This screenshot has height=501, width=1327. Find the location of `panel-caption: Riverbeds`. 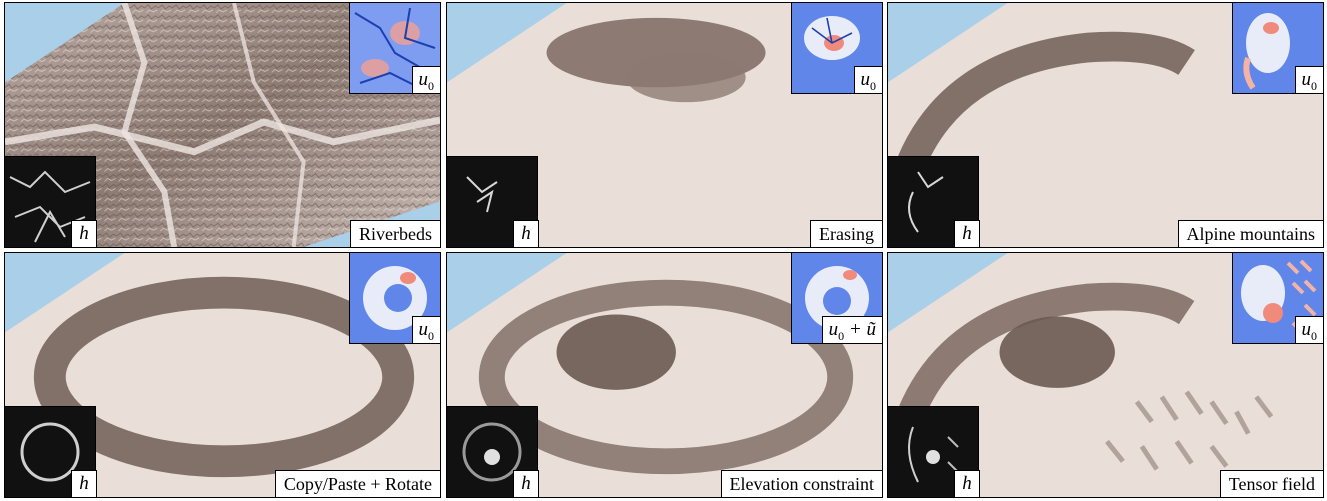

panel-caption: Riverbeds is located at coordinates (395, 233).